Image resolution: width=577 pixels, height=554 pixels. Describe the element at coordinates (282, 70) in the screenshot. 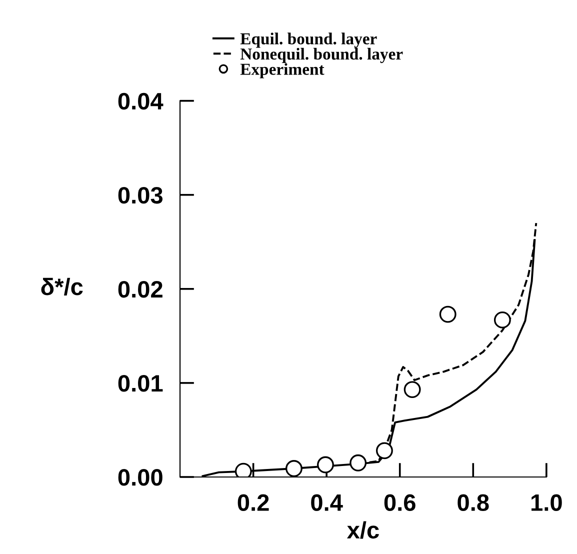

I see `legend-label: Experiment` at that location.